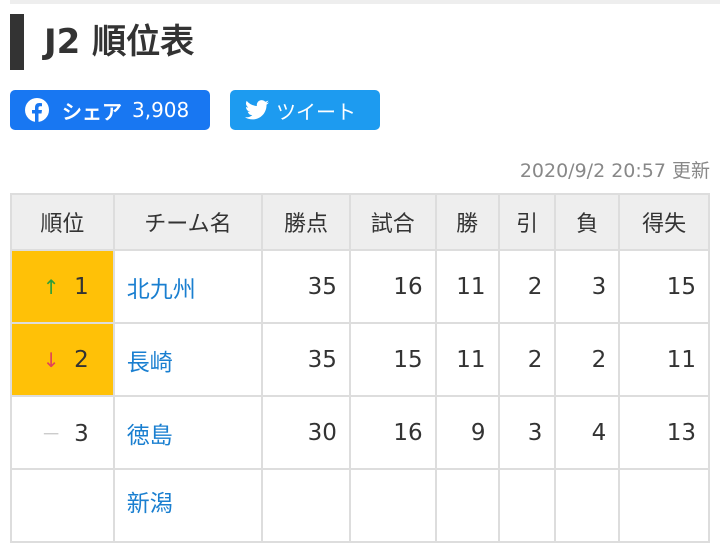 The width and height of the screenshot is (720, 543). What do you see at coordinates (316, 111) in the screenshot?
I see `tweet-label: ツイート` at bounding box center [316, 111].